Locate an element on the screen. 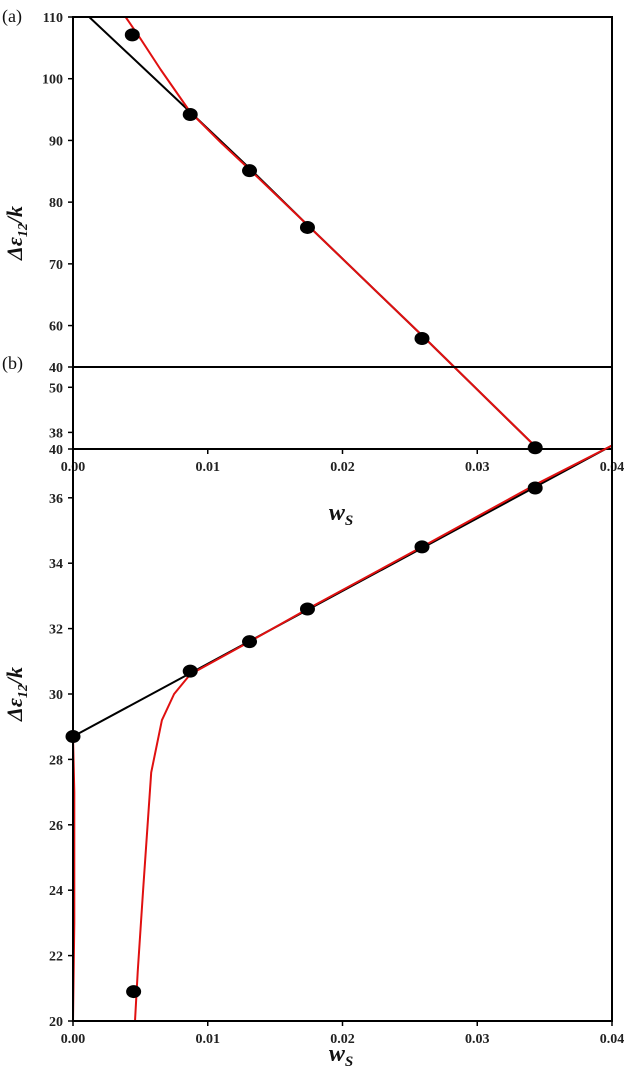 The width and height of the screenshot is (633, 1068). panel-b-y-axis-title-sub: 12 is located at coordinates (23, 691).